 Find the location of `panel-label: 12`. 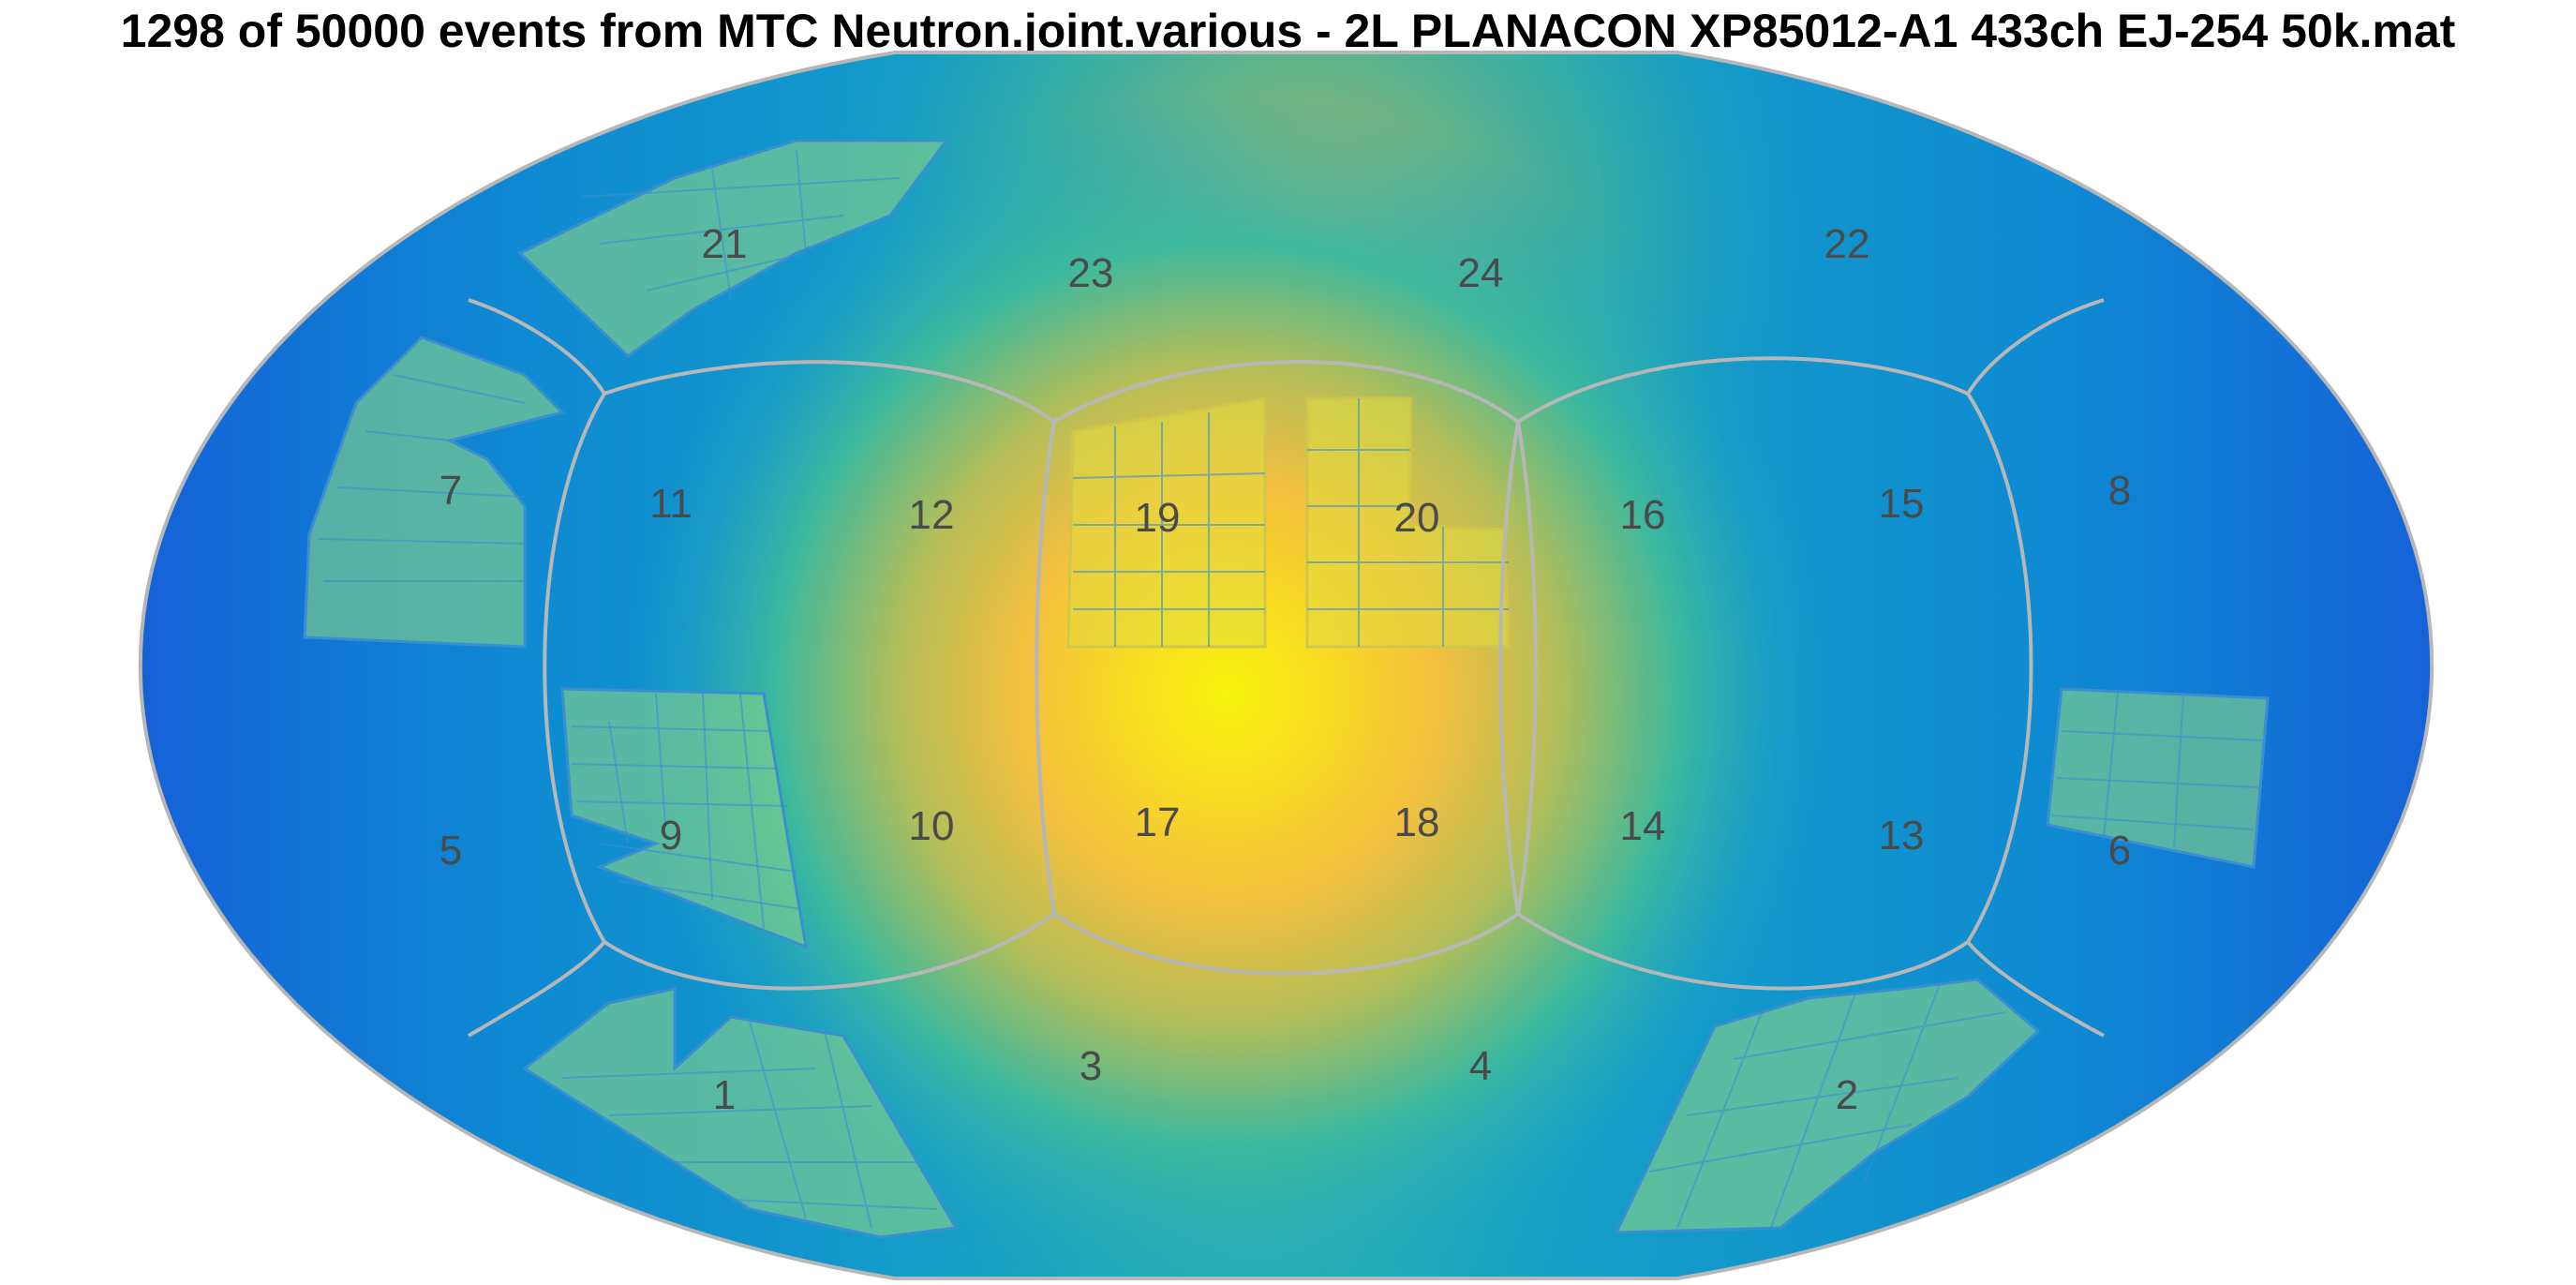

panel-label: 12 is located at coordinates (932, 515).